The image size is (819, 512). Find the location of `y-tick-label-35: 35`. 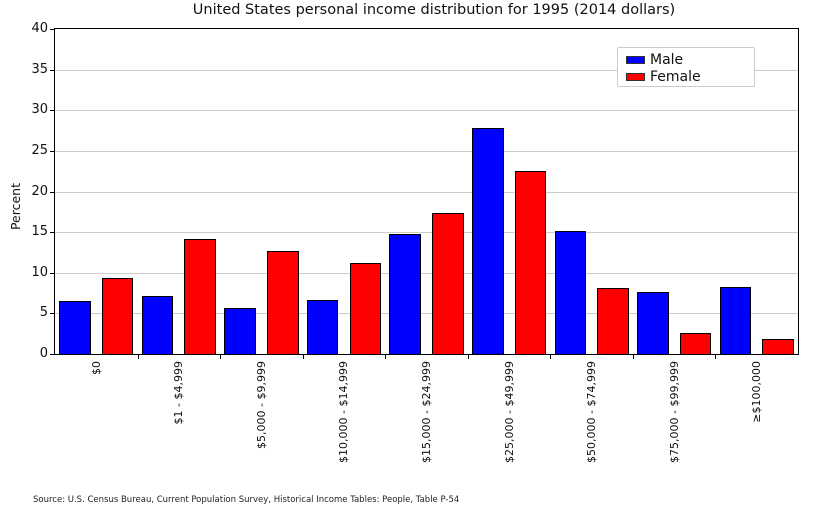

y-tick-label-35: 35 is located at coordinates (39, 69).